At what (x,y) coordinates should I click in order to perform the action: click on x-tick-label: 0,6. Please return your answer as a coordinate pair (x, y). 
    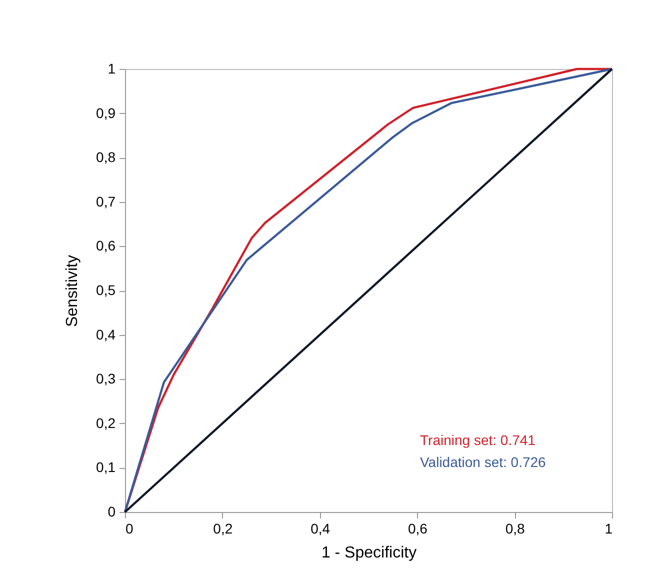
    Looking at the image, I should click on (418, 528).